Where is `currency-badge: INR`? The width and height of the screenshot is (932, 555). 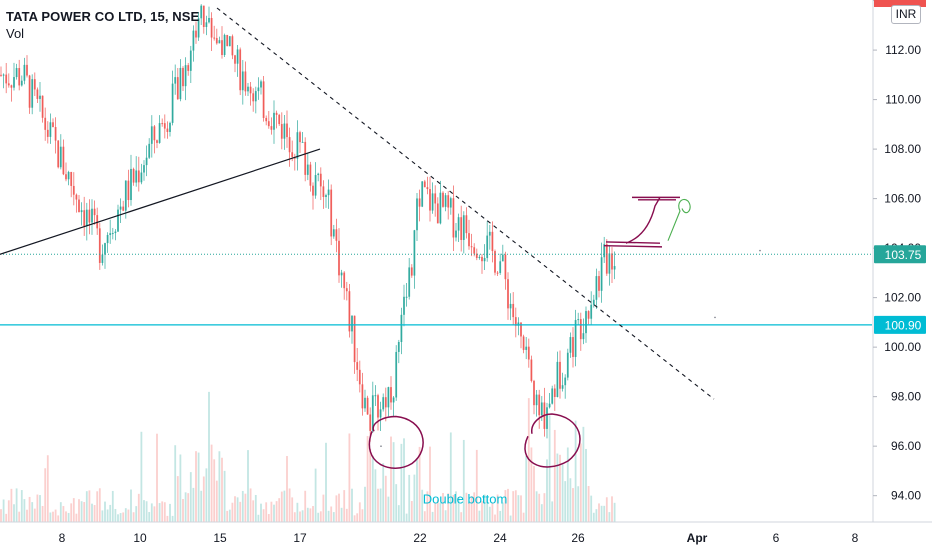 currency-badge: INR is located at coordinates (906, 14).